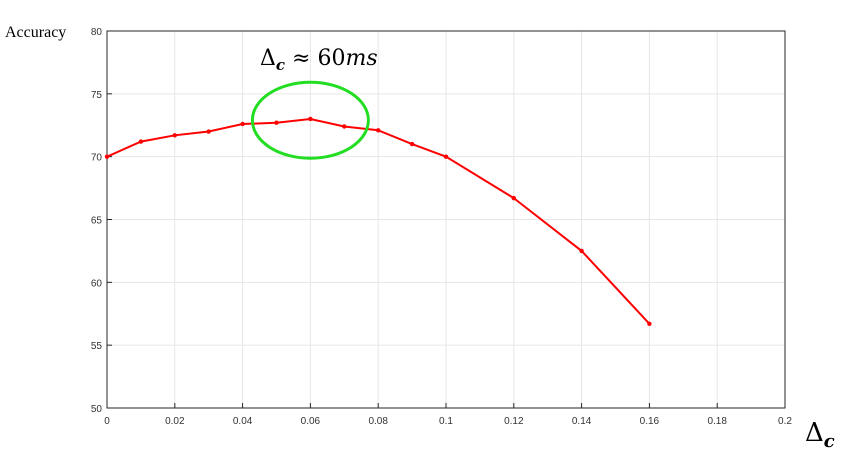 The height and width of the screenshot is (458, 865). What do you see at coordinates (319, 60) in the screenshot?
I see `annotation-label: Δc ≈ 60ms` at bounding box center [319, 60].